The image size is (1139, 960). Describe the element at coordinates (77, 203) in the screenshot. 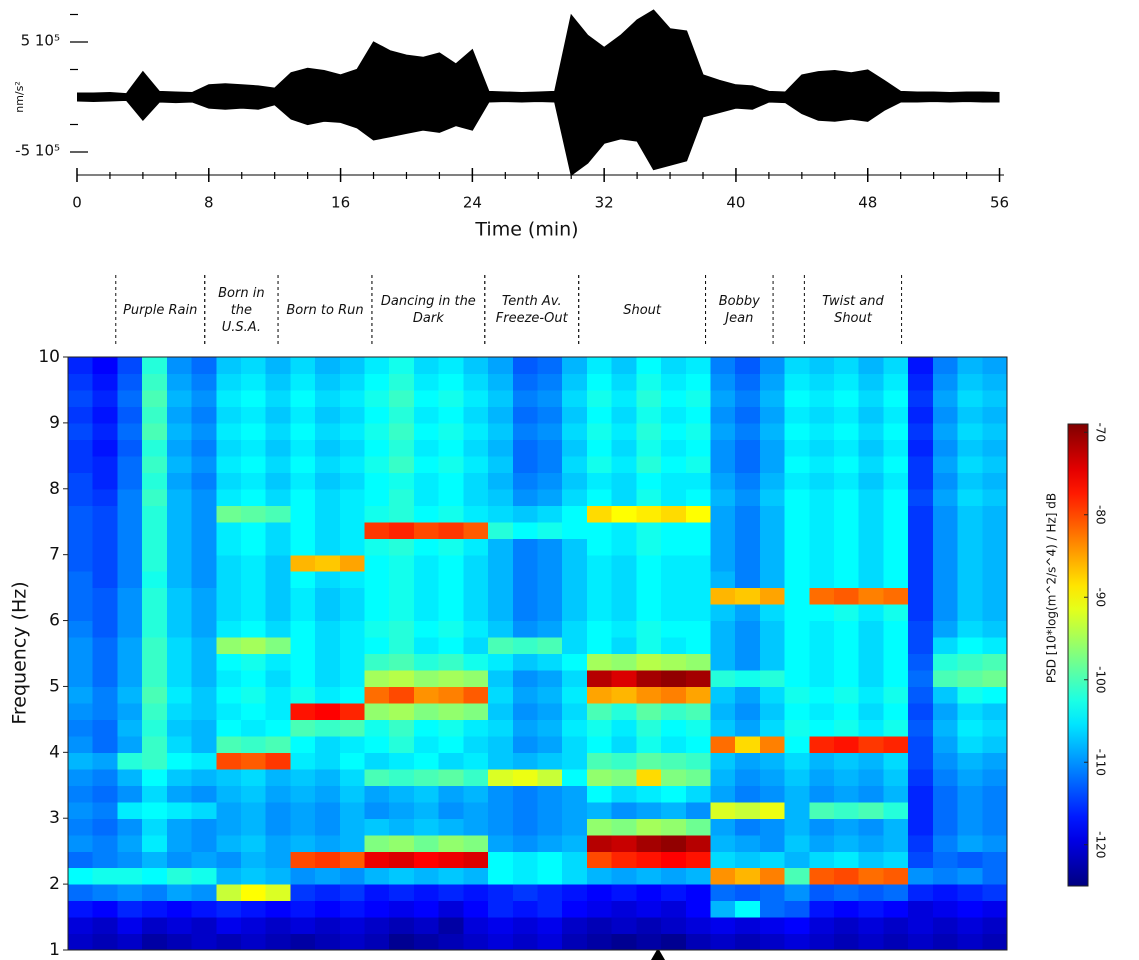

I see `x-tick-label: 0` at that location.